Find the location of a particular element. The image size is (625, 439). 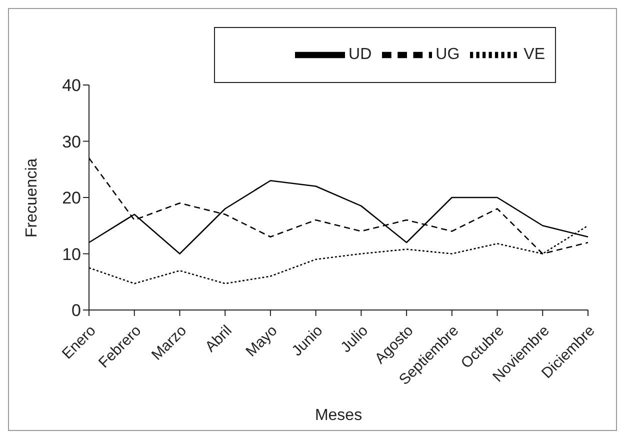

y-tick-label: 10 is located at coordinates (71, 254).